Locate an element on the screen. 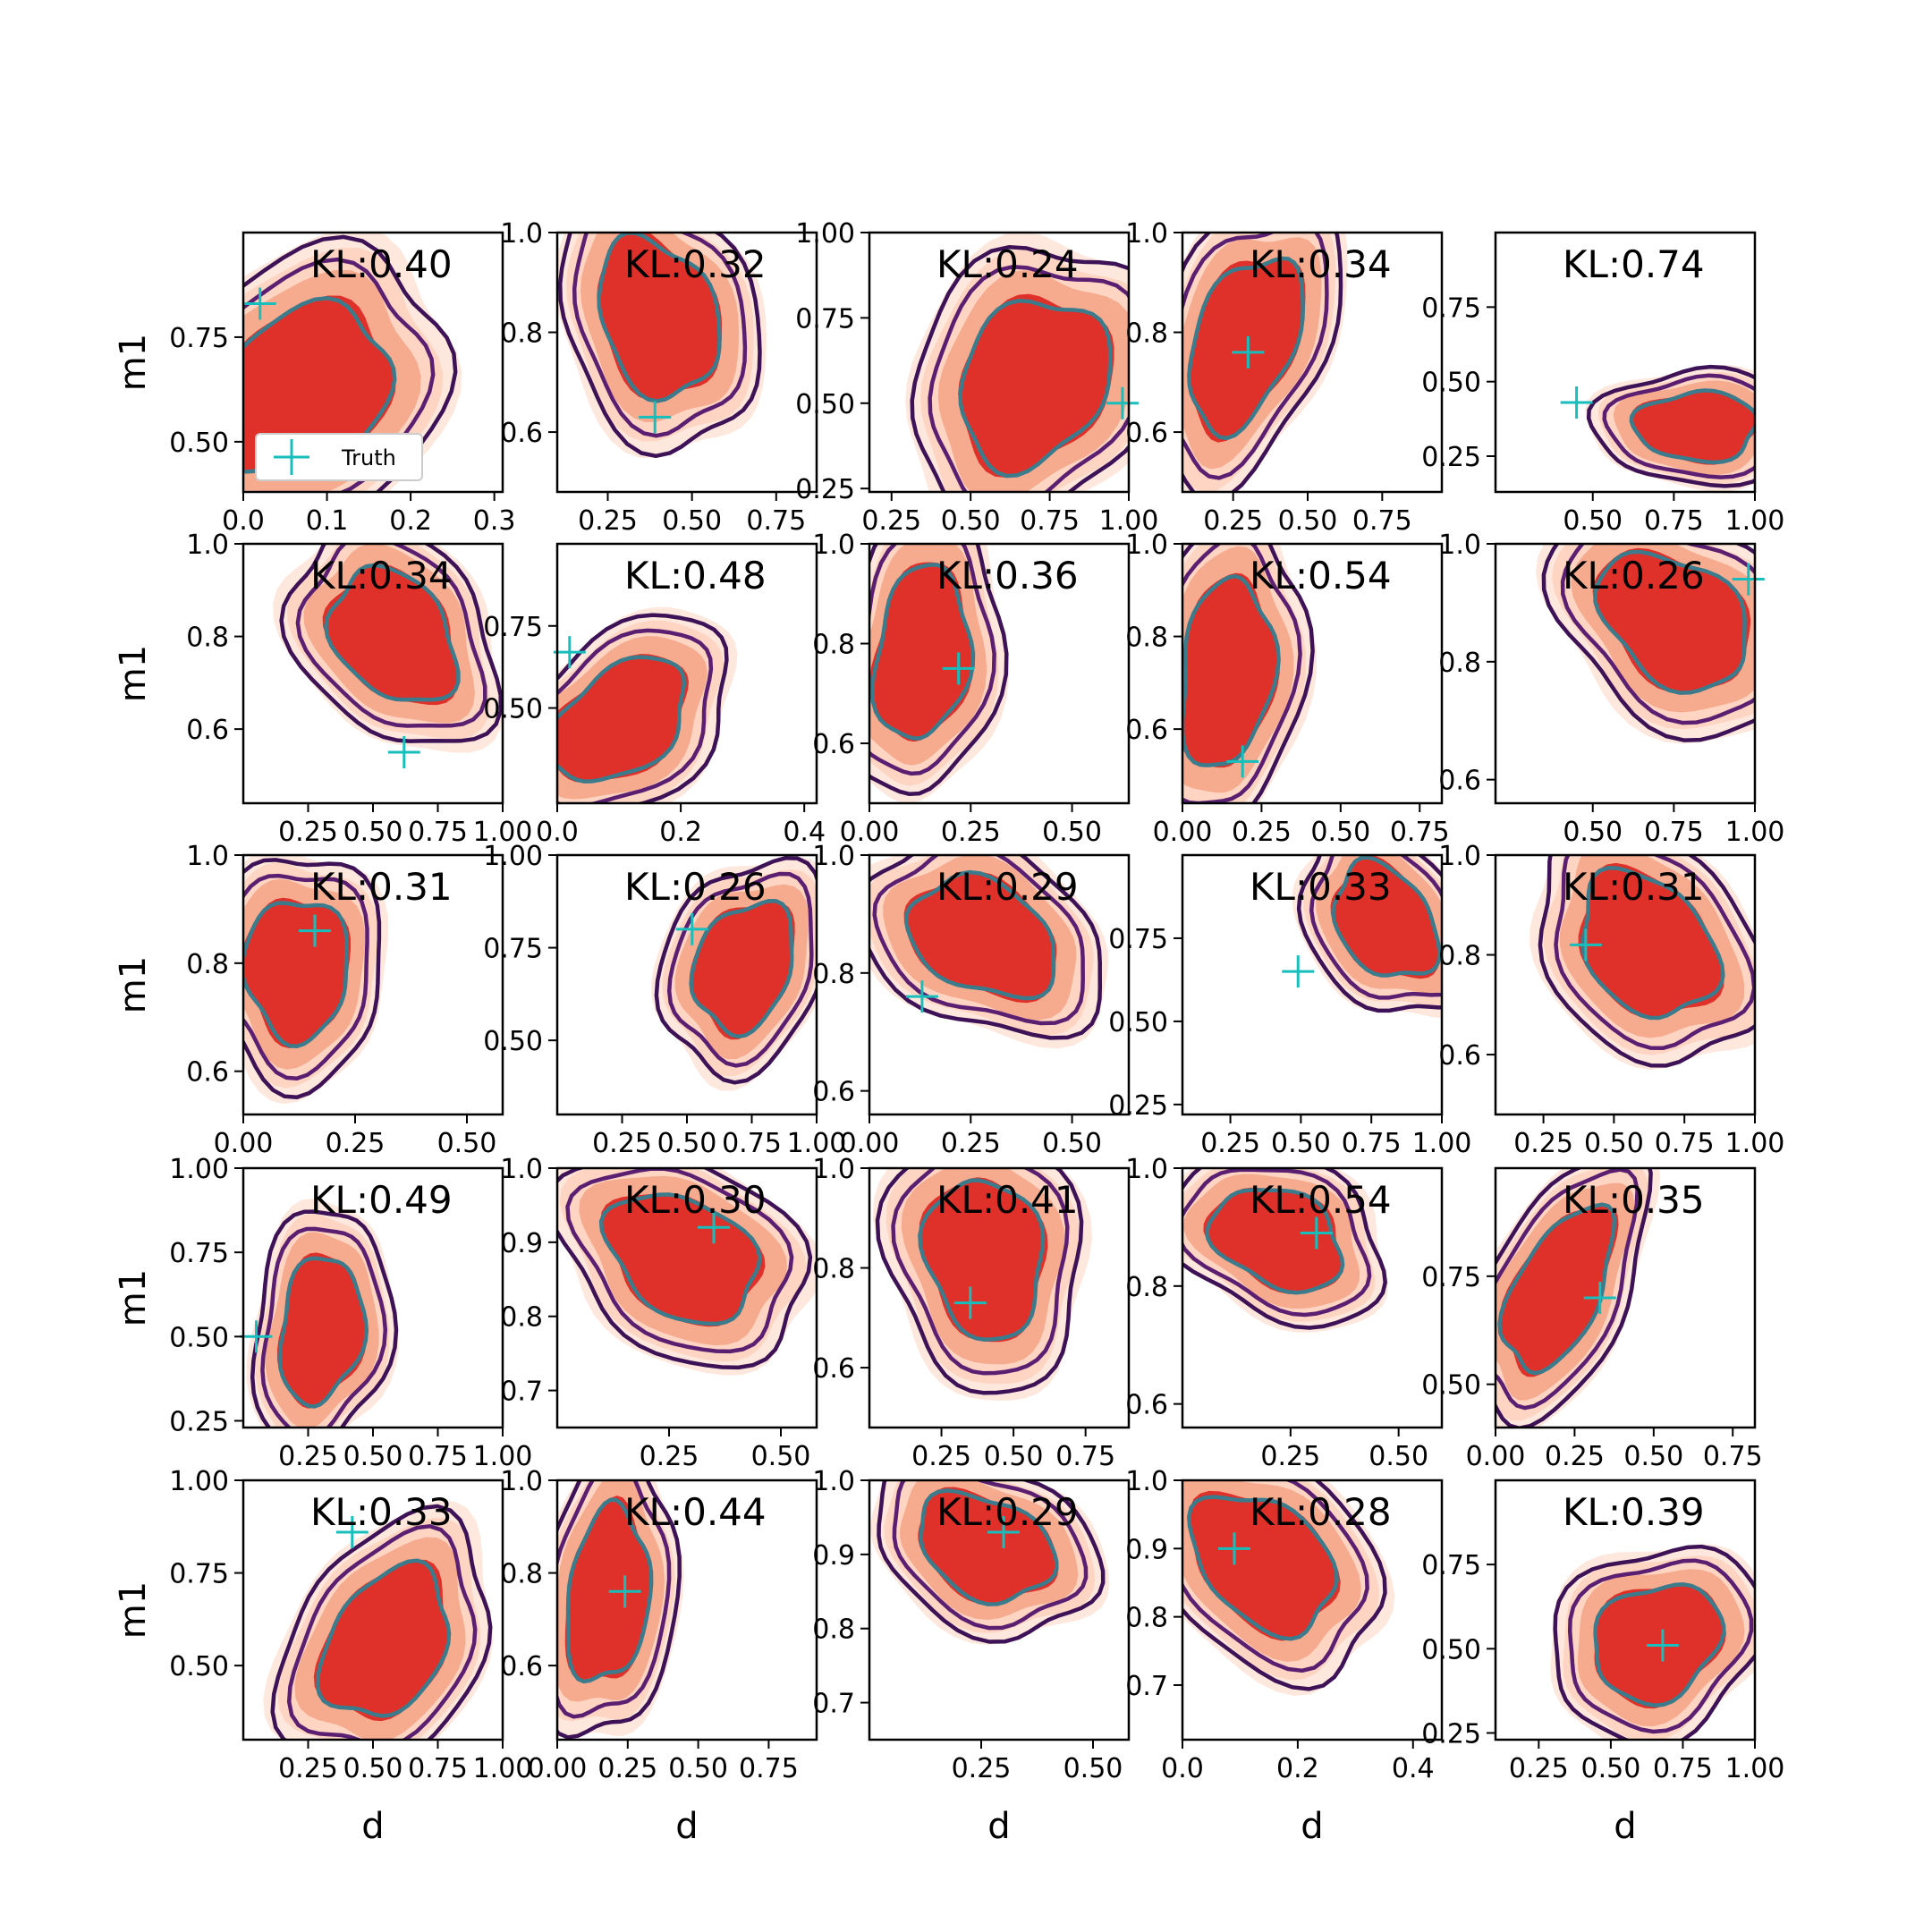 Image resolution: width=1932 pixels, height=1932 pixels. y-tick-label: 0.25 is located at coordinates (825, 489).